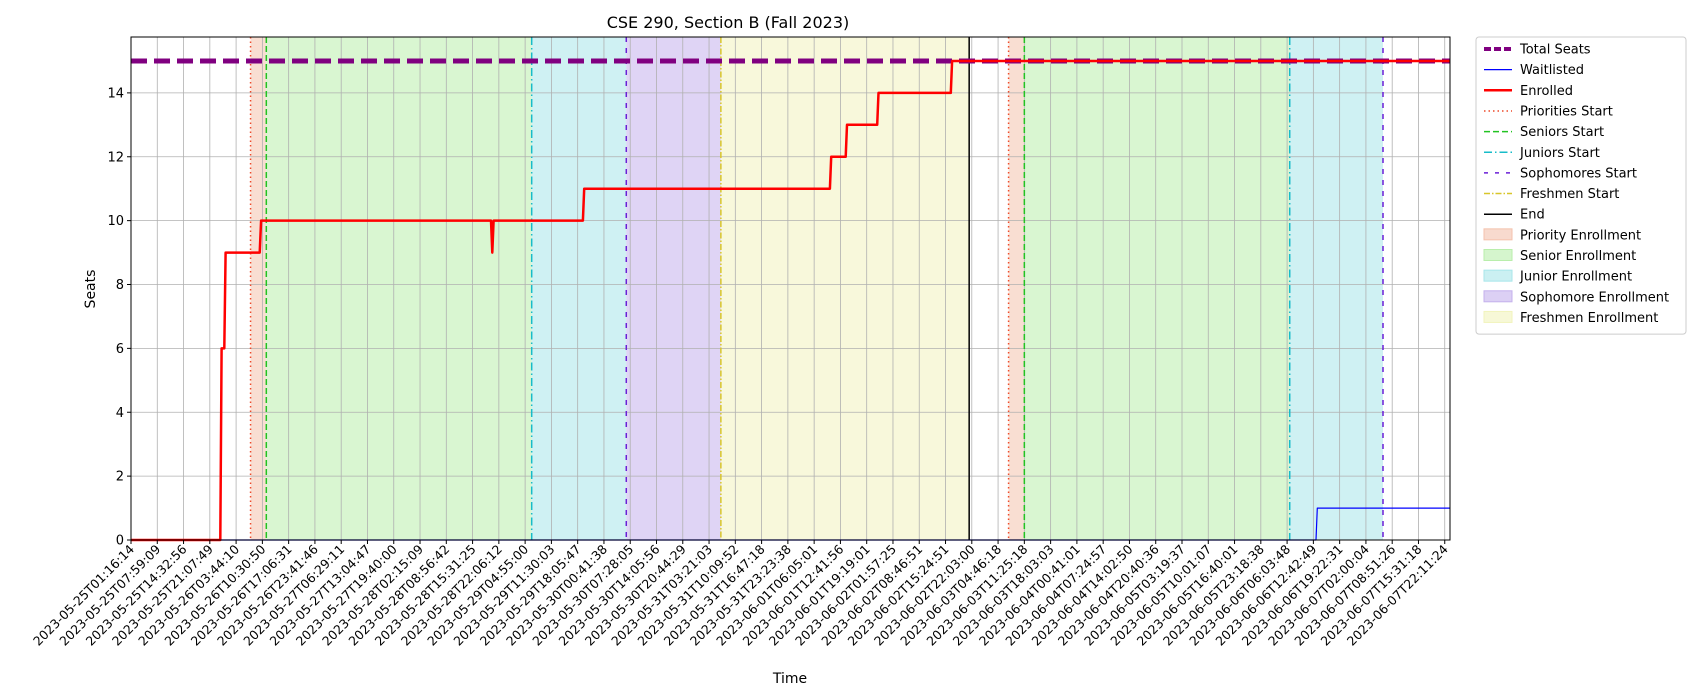 Image resolution: width=1700 pixels, height=700 pixels. What do you see at coordinates (120, 349) in the screenshot?
I see `y-tick-label: 6` at bounding box center [120, 349].